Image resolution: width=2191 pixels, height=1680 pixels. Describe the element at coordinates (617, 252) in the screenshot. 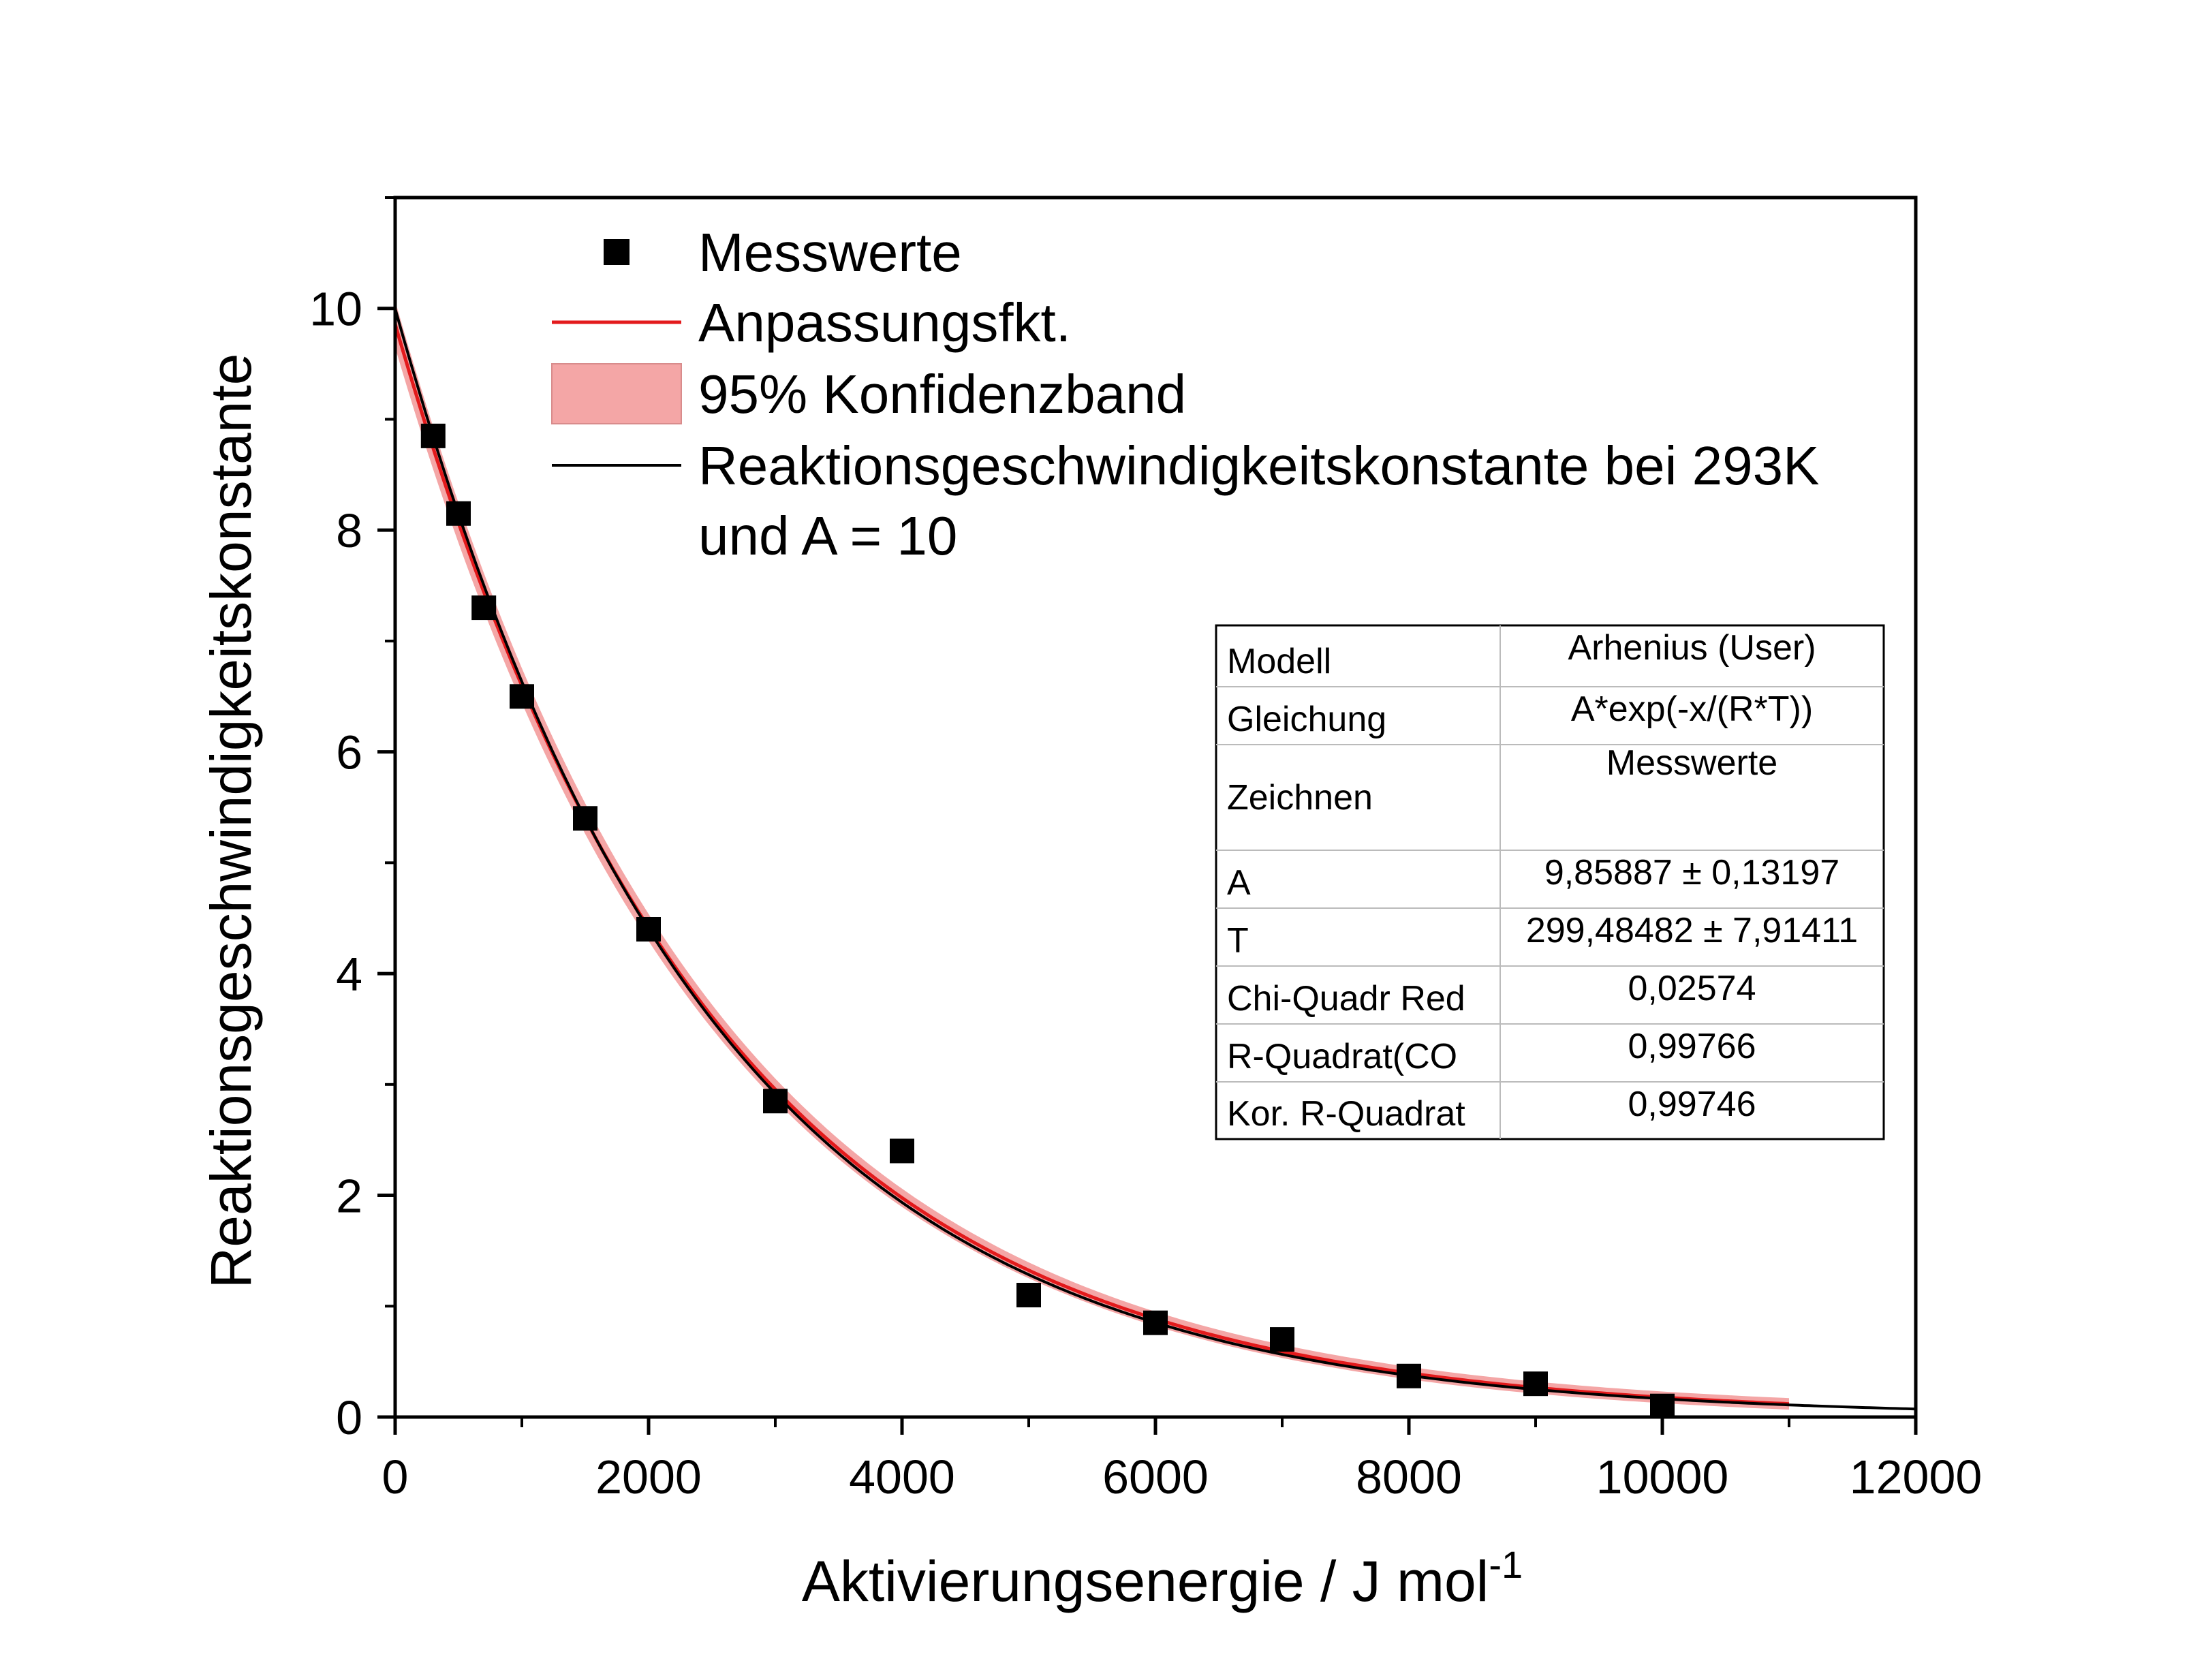

I see `legend-marker-messwerte` at that location.